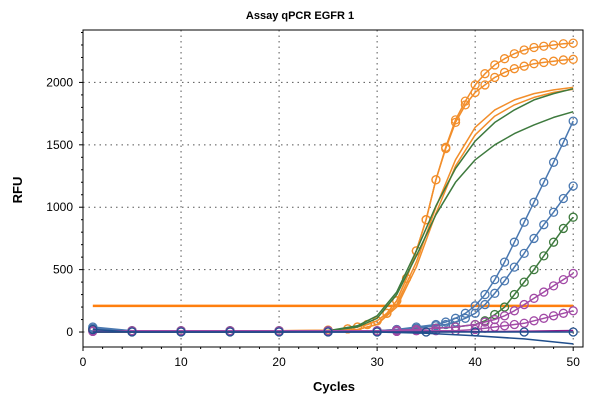 Image resolution: width=600 pixels, height=401 pixels. What do you see at coordinates (475, 362) in the screenshot?
I see `x-tick-label: 40` at bounding box center [475, 362].